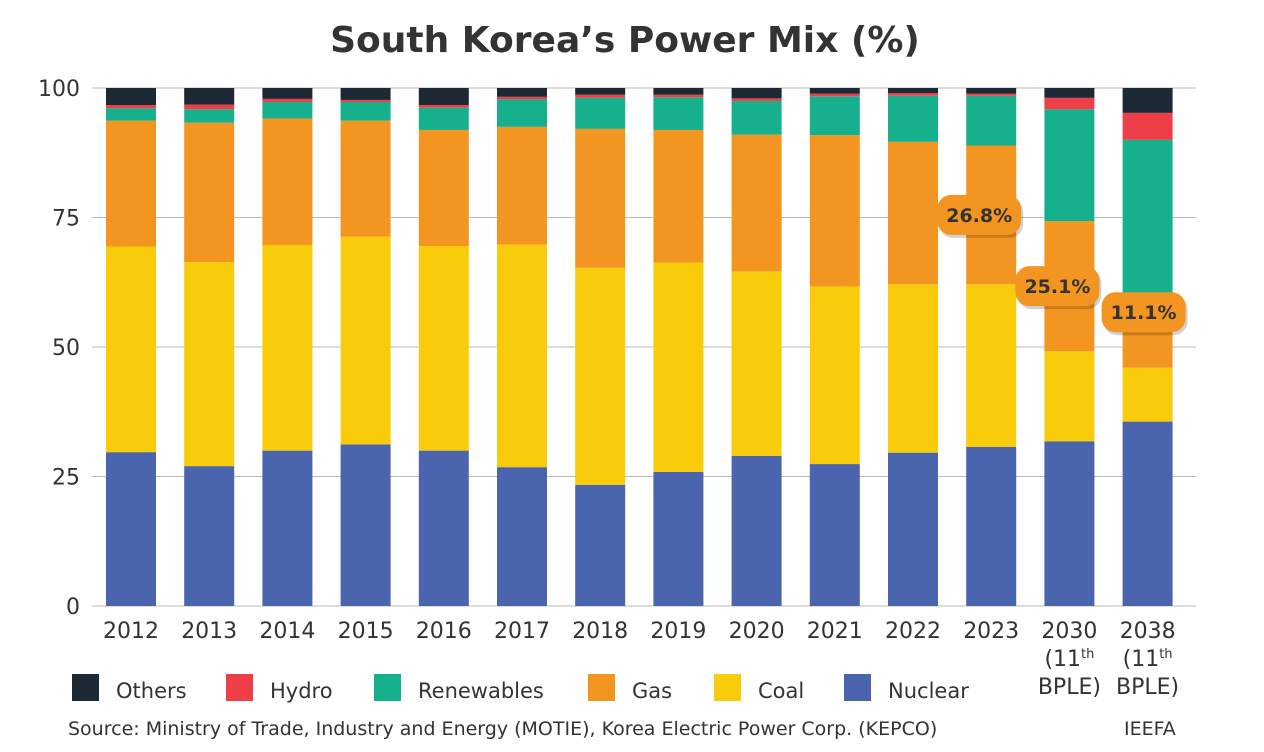 The width and height of the screenshot is (1264, 752). Describe the element at coordinates (1147, 513) in the screenshot. I see `bar-nuclear-2038` at that location.